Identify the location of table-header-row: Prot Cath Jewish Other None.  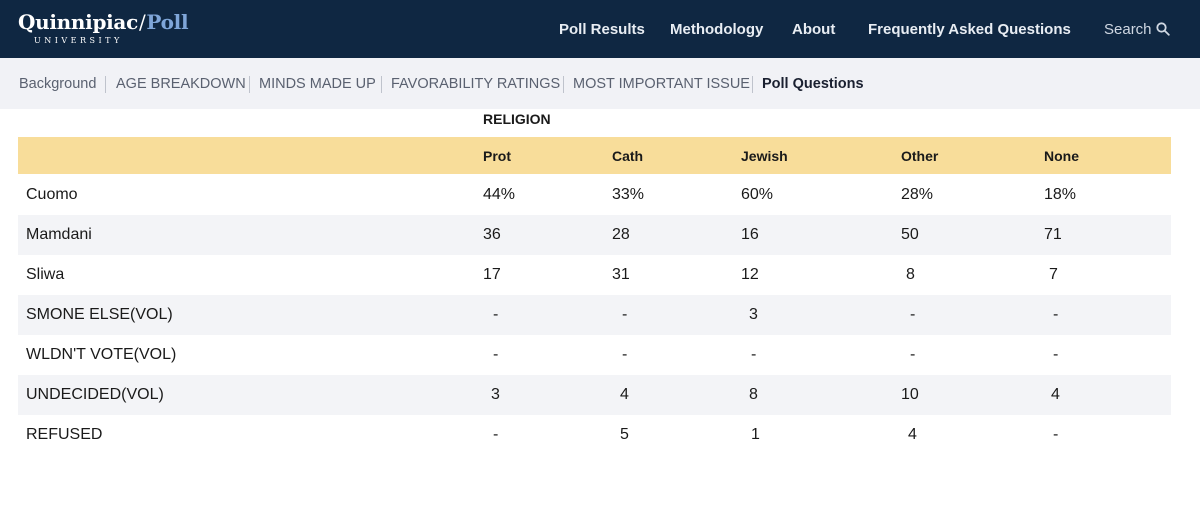
(594, 155).